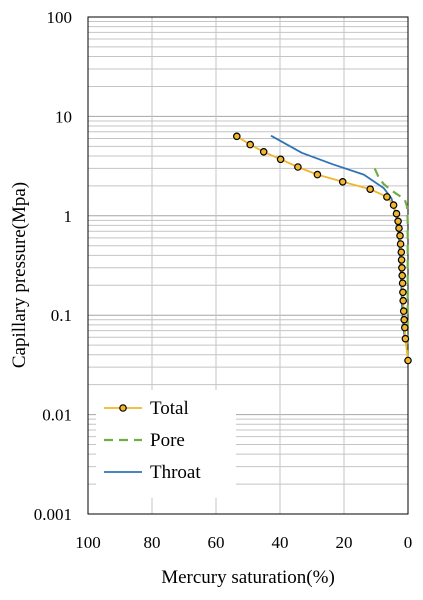 This screenshot has height=600, width=423. Describe the element at coordinates (19, 275) in the screenshot. I see `y-axis-title: Capillary pressure(Mpa)` at that location.